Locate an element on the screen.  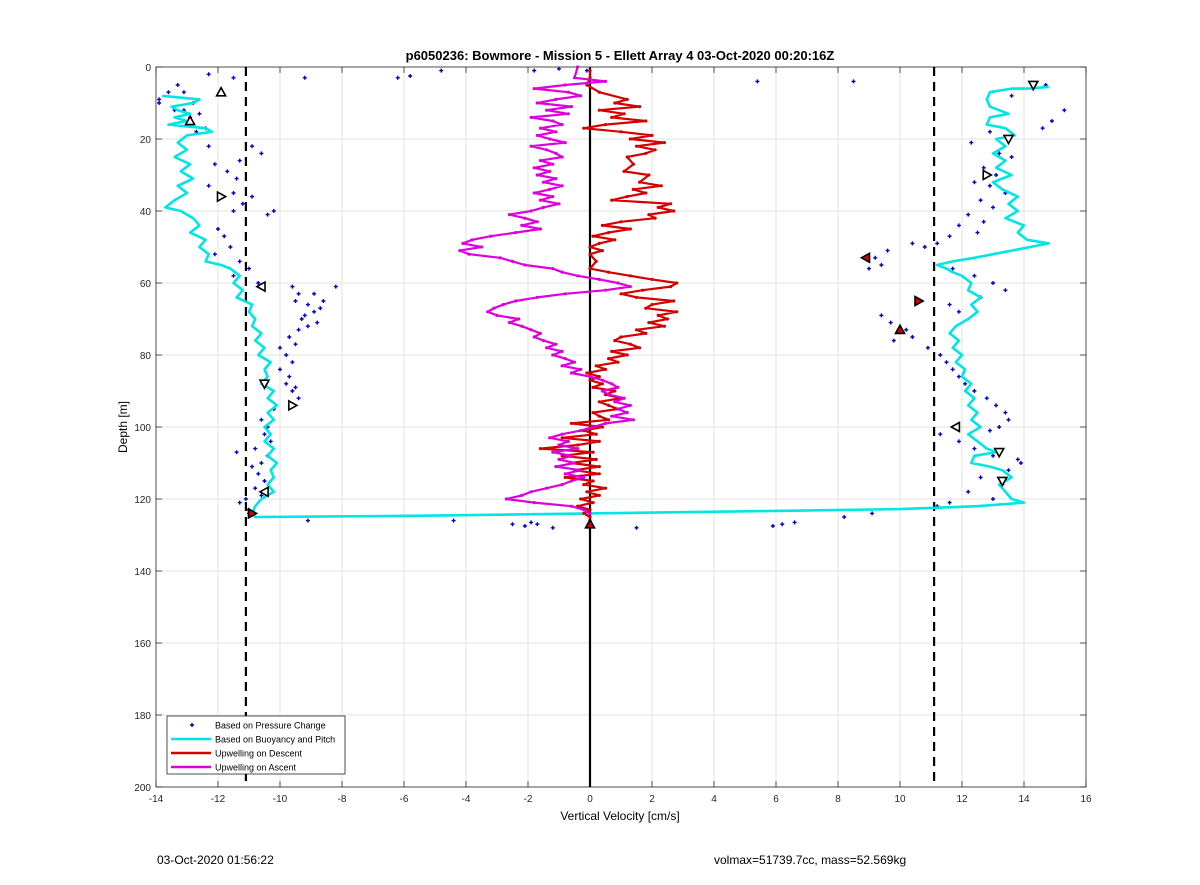
y-tick-label: 180 is located at coordinates (142, 716).